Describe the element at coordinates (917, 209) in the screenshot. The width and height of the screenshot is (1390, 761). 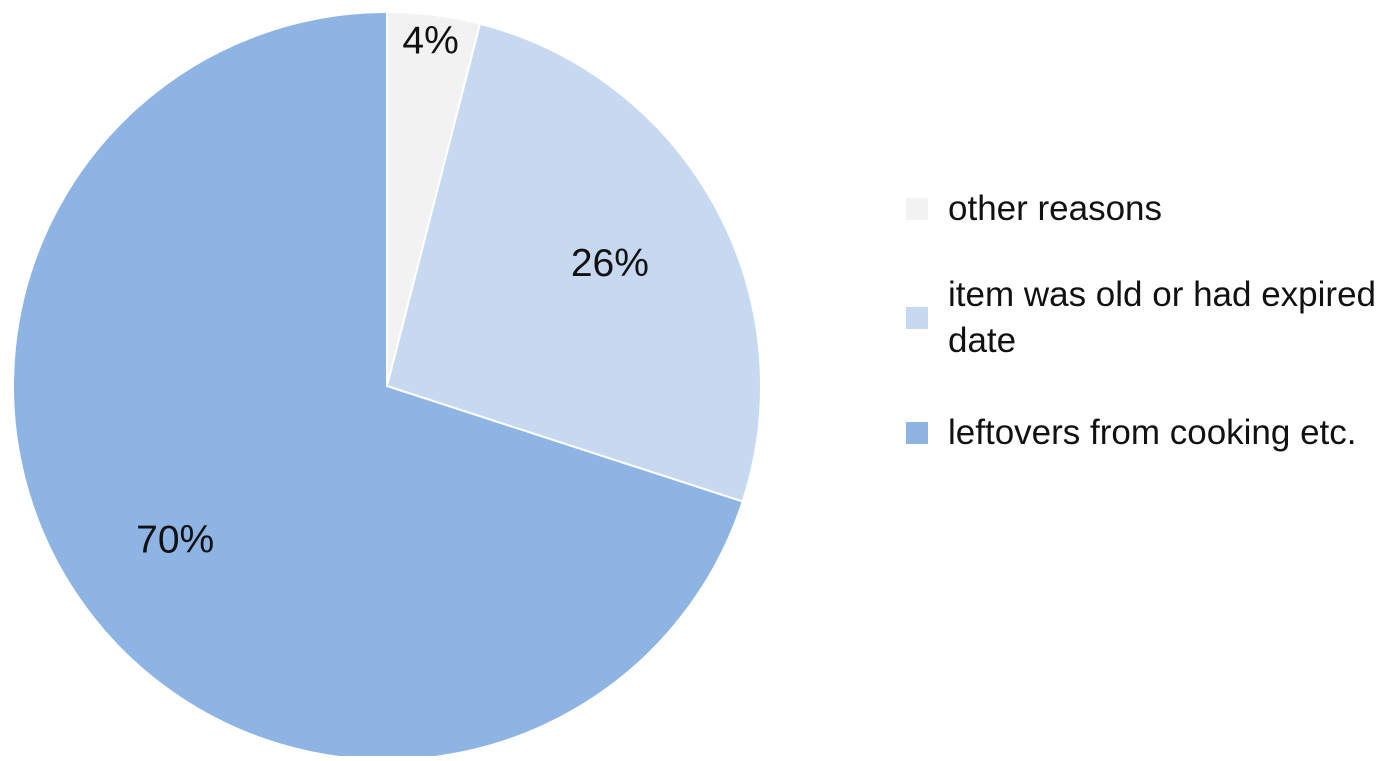
I see `legend-swatch-other-reasons` at that location.